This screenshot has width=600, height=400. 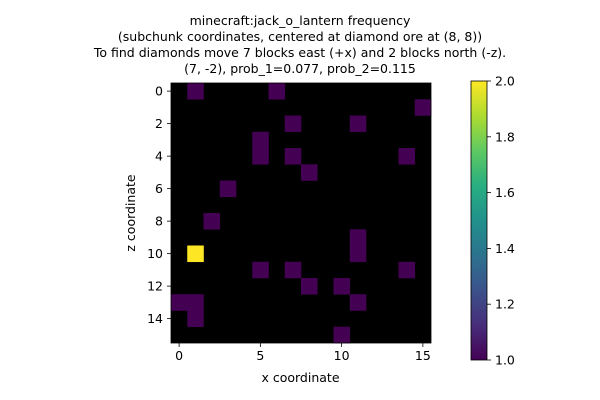 What do you see at coordinates (300, 68) in the screenshot?
I see `title-line-4: (7, -2), prob_1=0.077, prob_2=0.115` at bounding box center [300, 68].